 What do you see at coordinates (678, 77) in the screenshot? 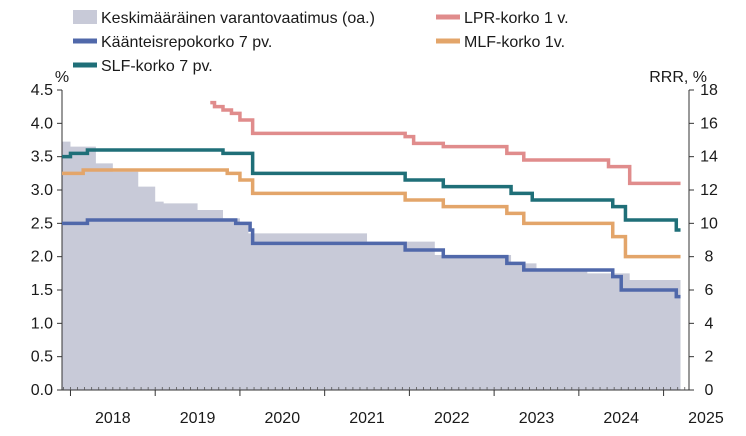
I see `right-axis-unit: RRR, %` at bounding box center [678, 77].